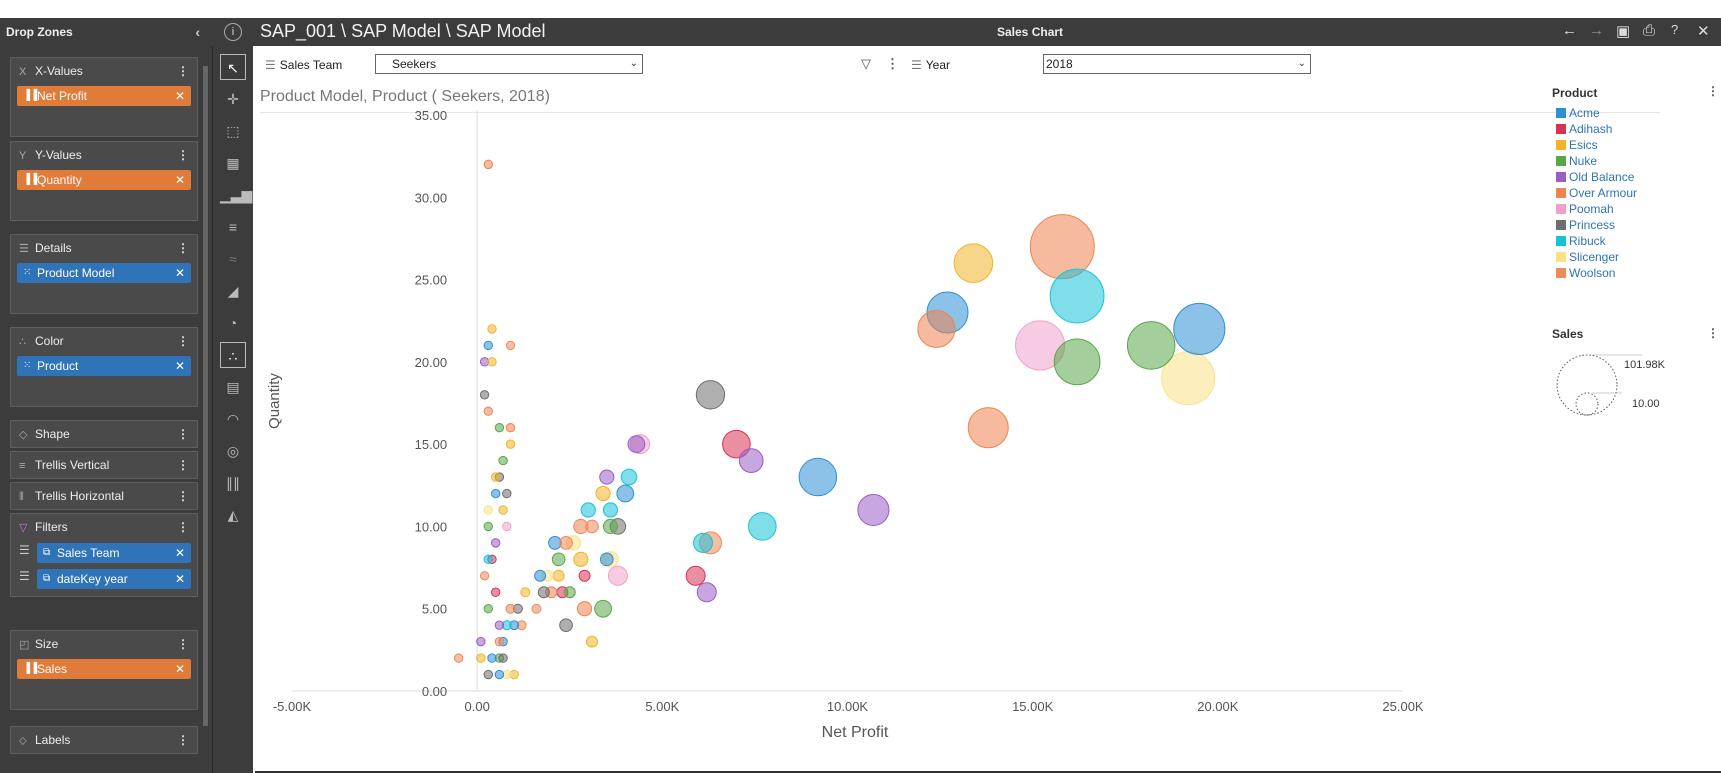 The width and height of the screenshot is (1721, 773). I want to click on size-field-pill: ▐▐ Sales ✕, so click(104, 669).